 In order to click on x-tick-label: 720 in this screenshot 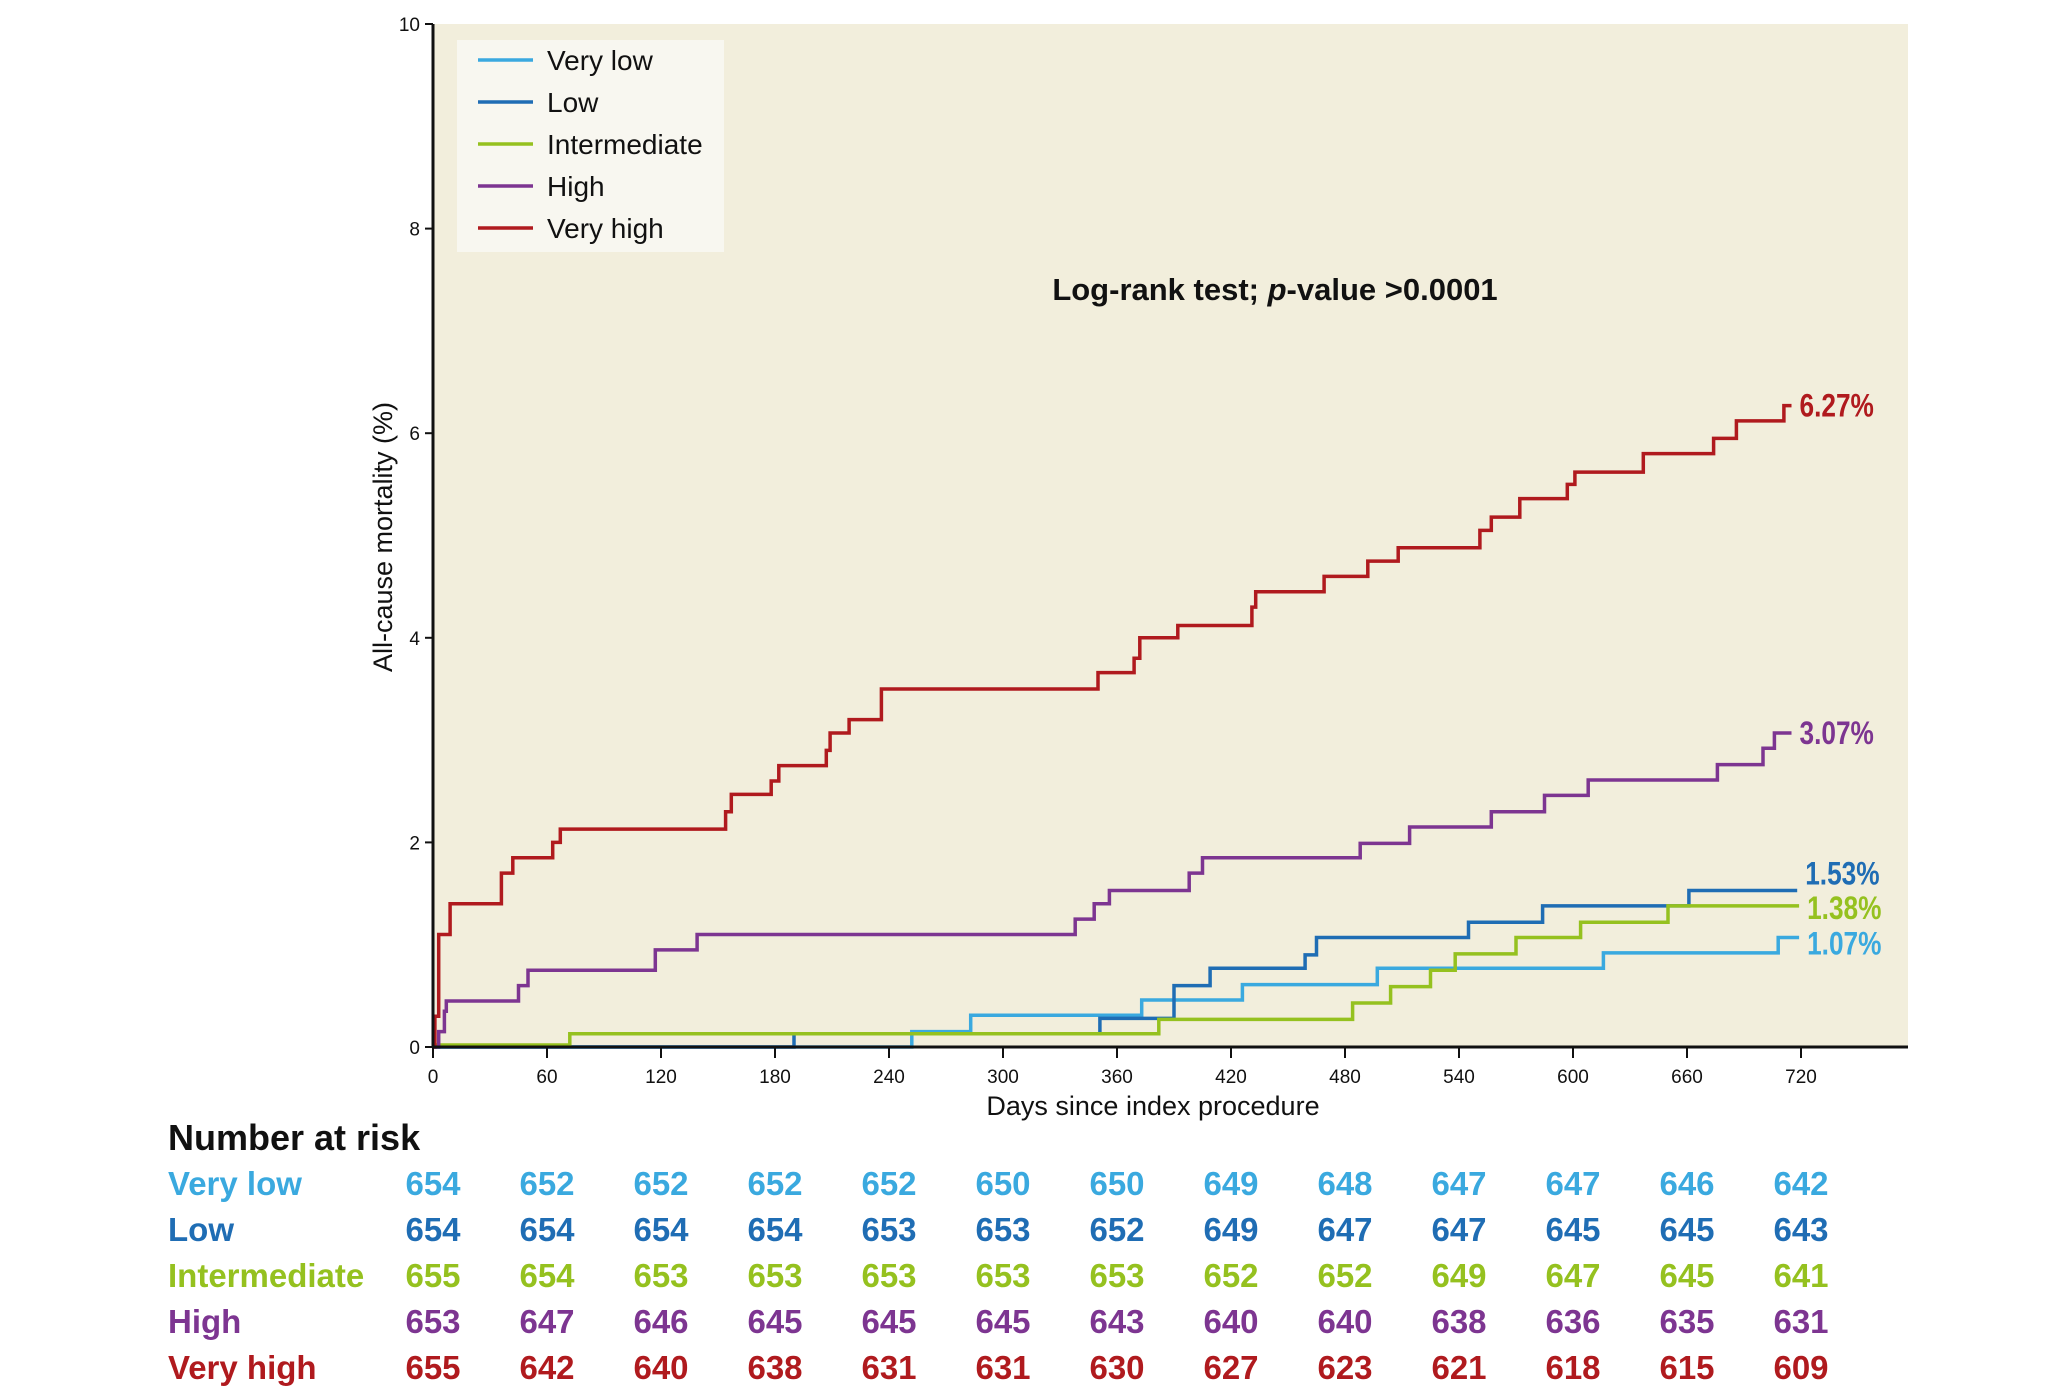, I will do `click(1801, 1077)`.